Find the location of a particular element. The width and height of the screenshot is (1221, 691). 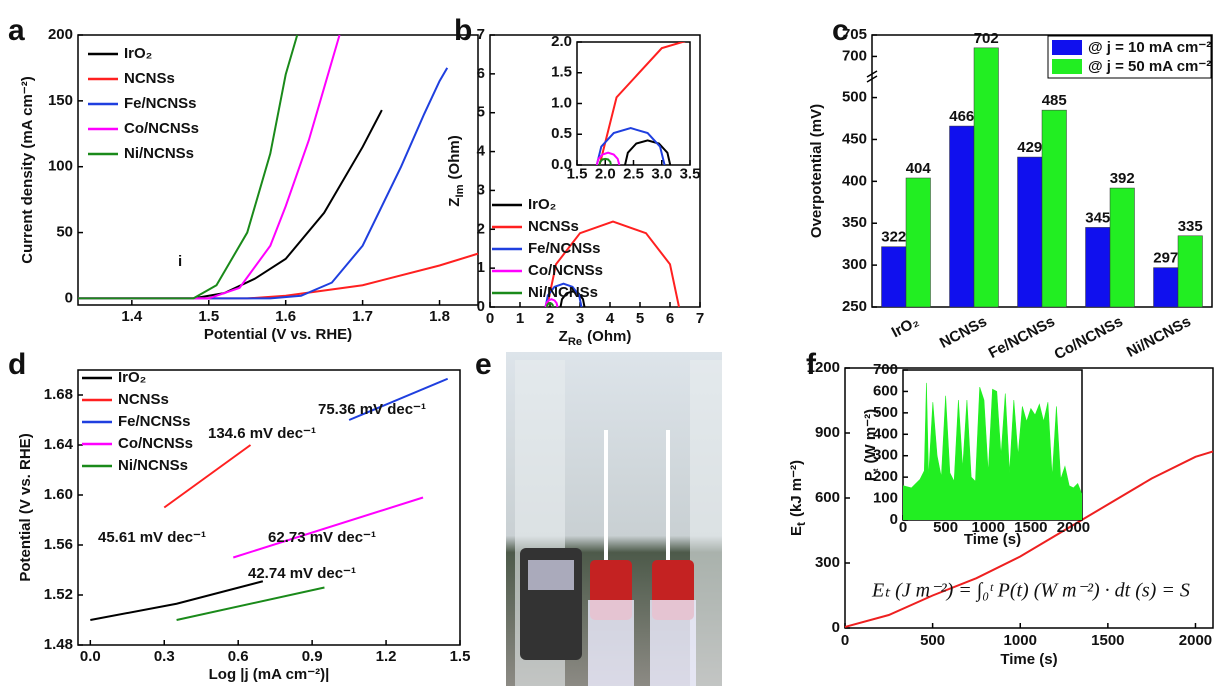

x-tick-label: 1.5 is located at coordinates (208, 316).